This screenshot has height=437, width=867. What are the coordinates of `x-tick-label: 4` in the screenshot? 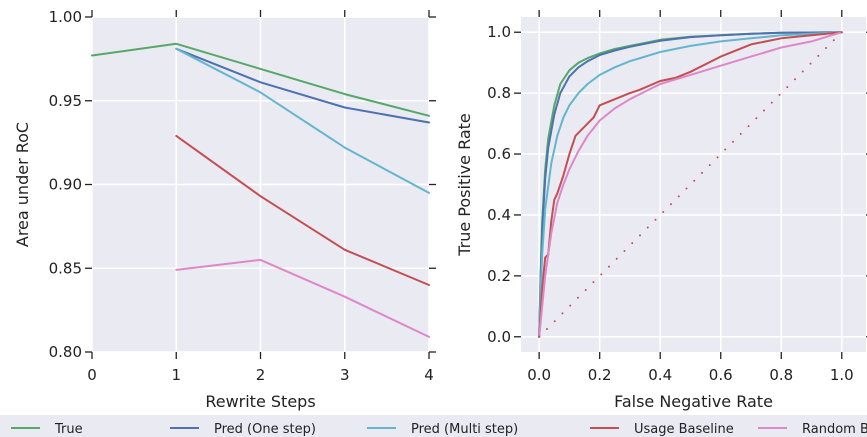 It's located at (429, 375).